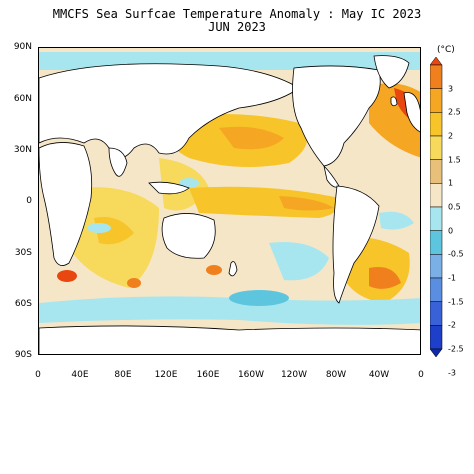 The width and height of the screenshot is (474, 474). What do you see at coordinates (169, 188) in the screenshot?
I see `indonesia-land` at bounding box center [169, 188].